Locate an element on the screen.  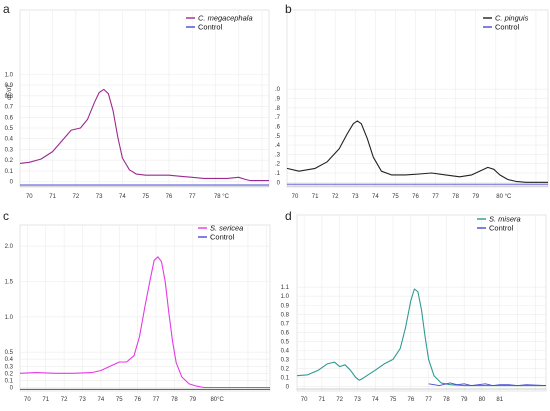
legend-label: C. megacephala is located at coordinates (225, 18).